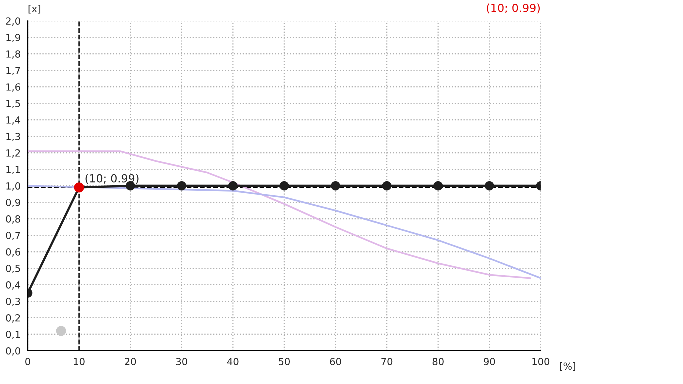  What do you see at coordinates (13, 38) in the screenshot?
I see `y-tick-label: 1,9` at bounding box center [13, 38].